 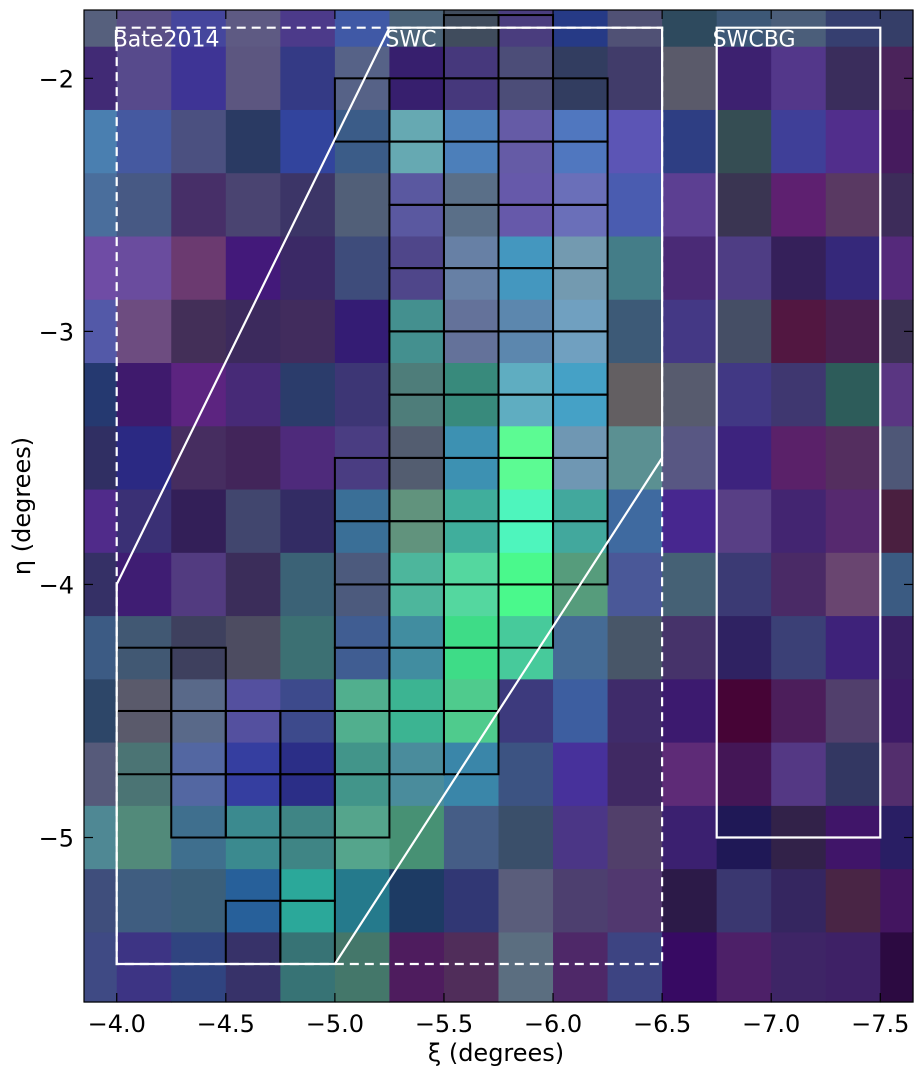 I want to click on x-tick-label: −7.0, so click(x=771, y=1024).